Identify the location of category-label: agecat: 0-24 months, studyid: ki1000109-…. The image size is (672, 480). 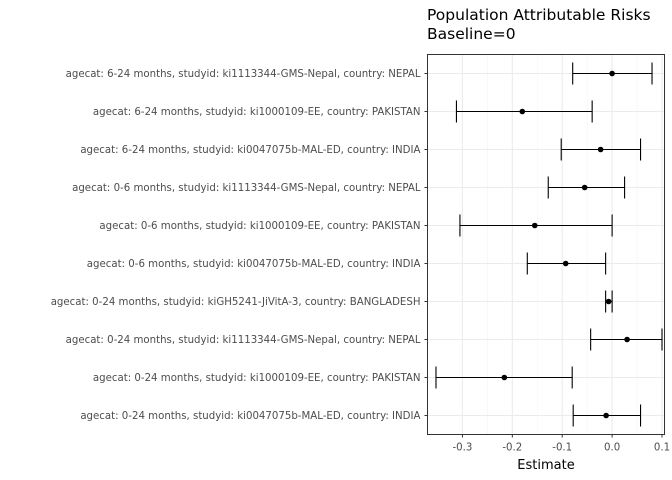
(257, 378).